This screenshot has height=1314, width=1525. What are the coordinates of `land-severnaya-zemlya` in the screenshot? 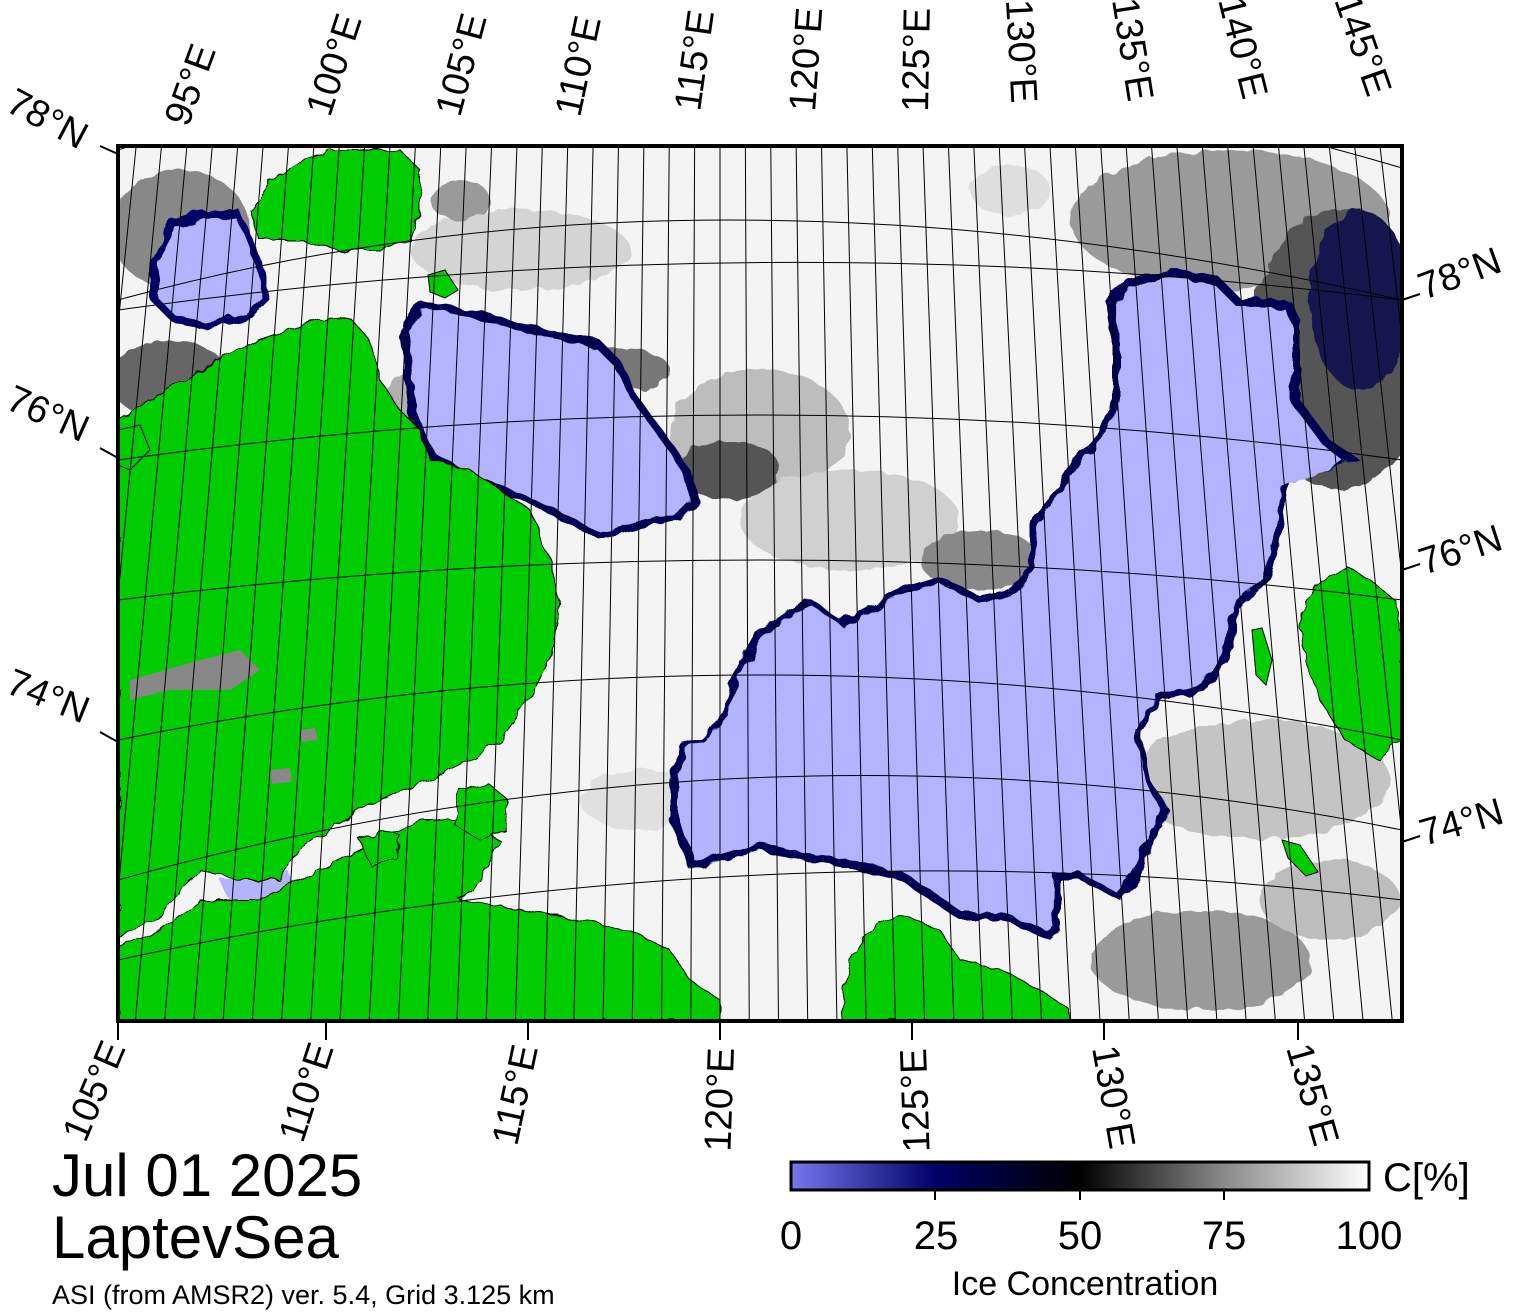 It's located at (335, 200).